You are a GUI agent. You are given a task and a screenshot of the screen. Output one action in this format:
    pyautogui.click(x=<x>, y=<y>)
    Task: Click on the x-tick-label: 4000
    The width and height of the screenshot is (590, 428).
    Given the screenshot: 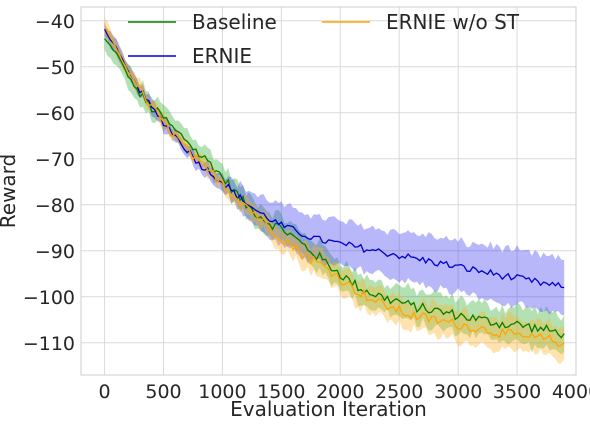 What is the action you would take?
    pyautogui.click(x=571, y=392)
    